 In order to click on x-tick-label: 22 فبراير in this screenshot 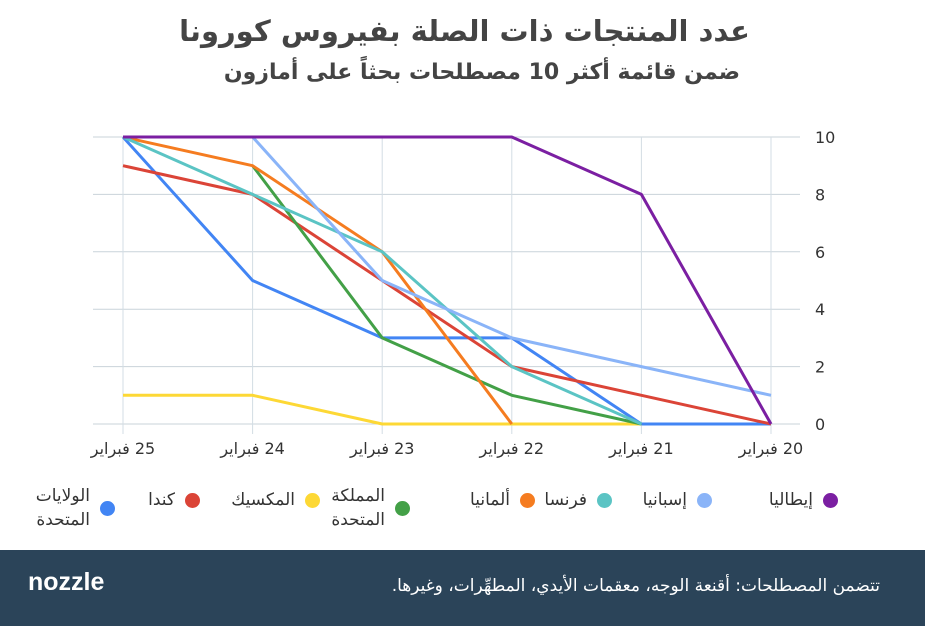, I will do `click(511, 449)`.